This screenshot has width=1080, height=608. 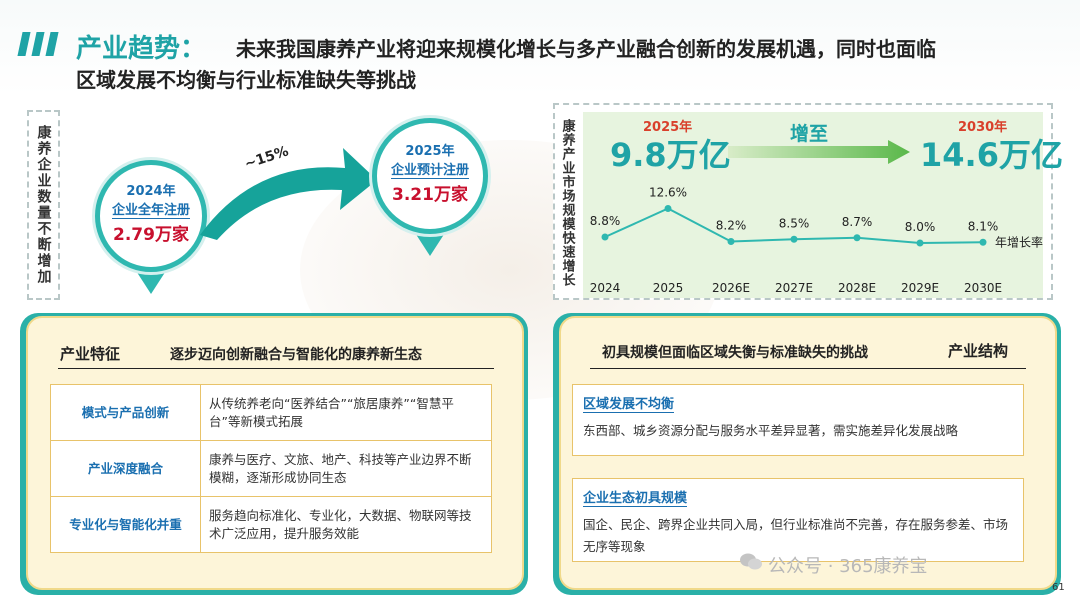 I want to click on pin-2025-year: 2025年, so click(x=430, y=151).